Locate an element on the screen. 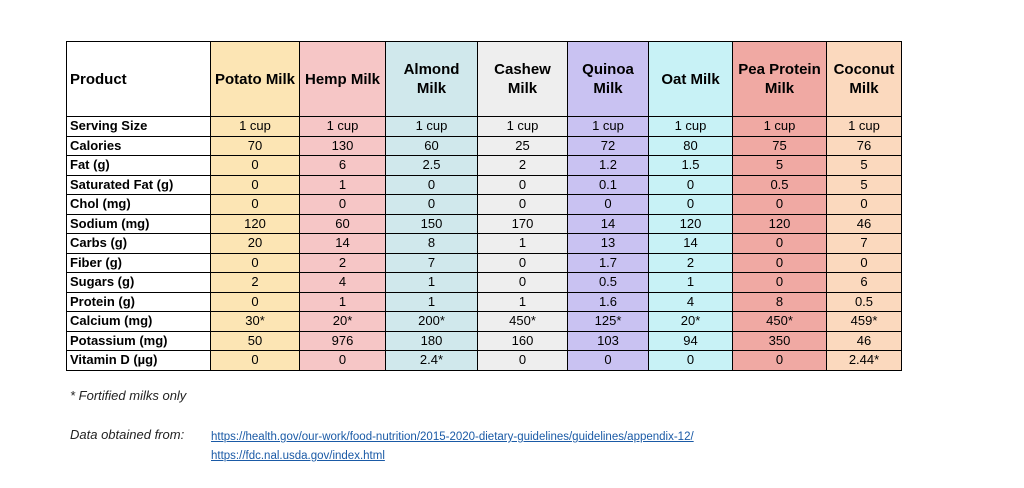 The image size is (1024, 488). source-label: Data obtained from: is located at coordinates (127, 434).